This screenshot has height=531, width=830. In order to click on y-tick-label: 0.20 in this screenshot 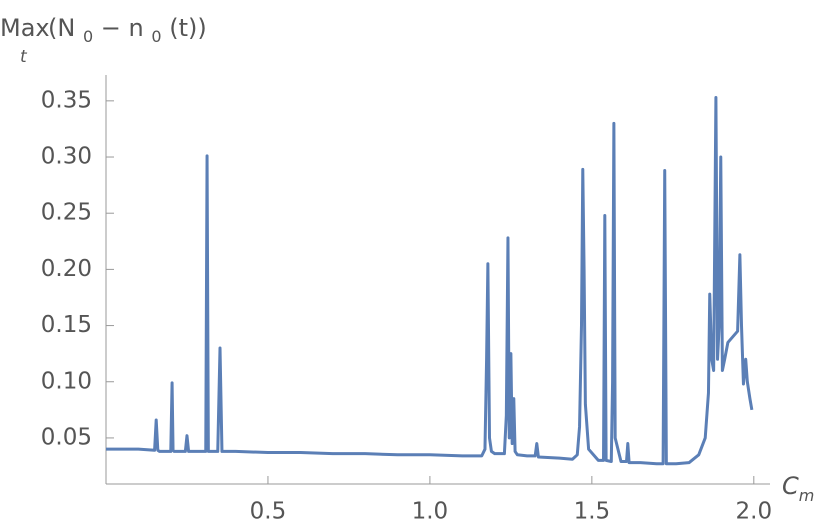, I will do `click(66, 269)`.